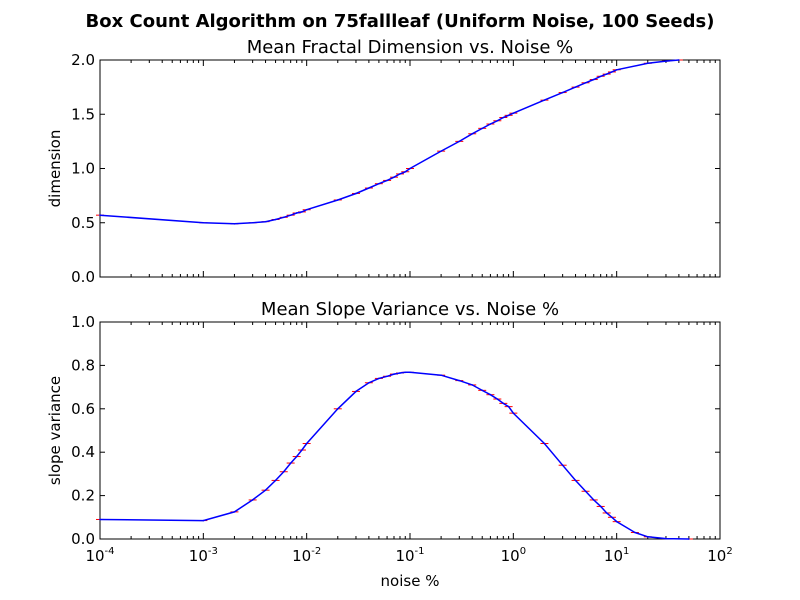 This screenshot has height=600, width=800. I want to click on x-tick-label: 10⁻³, so click(203, 555).